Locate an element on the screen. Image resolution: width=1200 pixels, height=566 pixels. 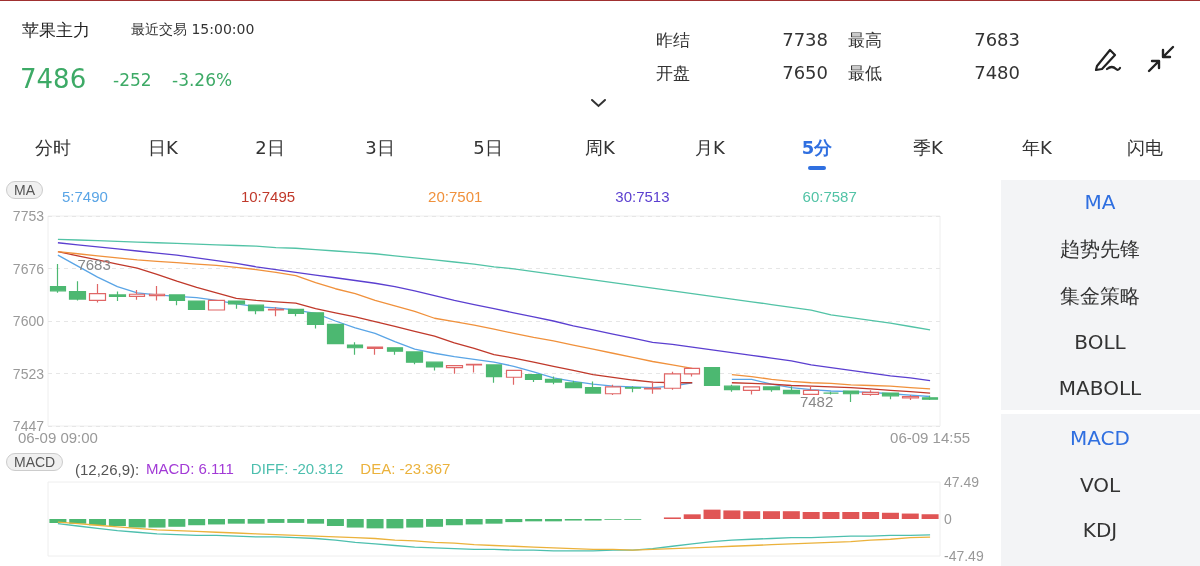
text: 30:7513 is located at coordinates (642, 196).